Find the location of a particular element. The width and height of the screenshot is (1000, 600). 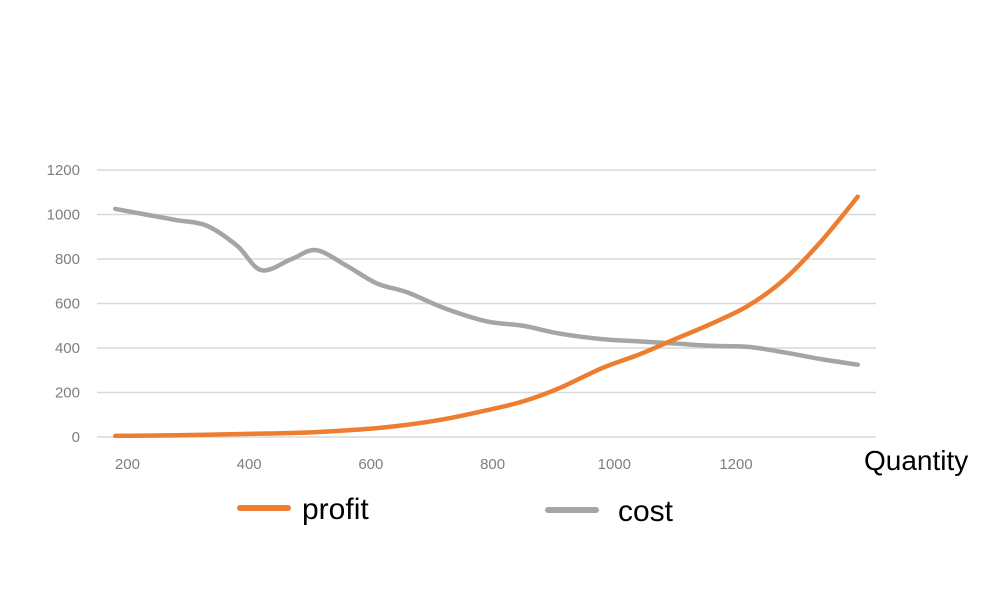

legend-label-profit: profit is located at coordinates (335, 509).